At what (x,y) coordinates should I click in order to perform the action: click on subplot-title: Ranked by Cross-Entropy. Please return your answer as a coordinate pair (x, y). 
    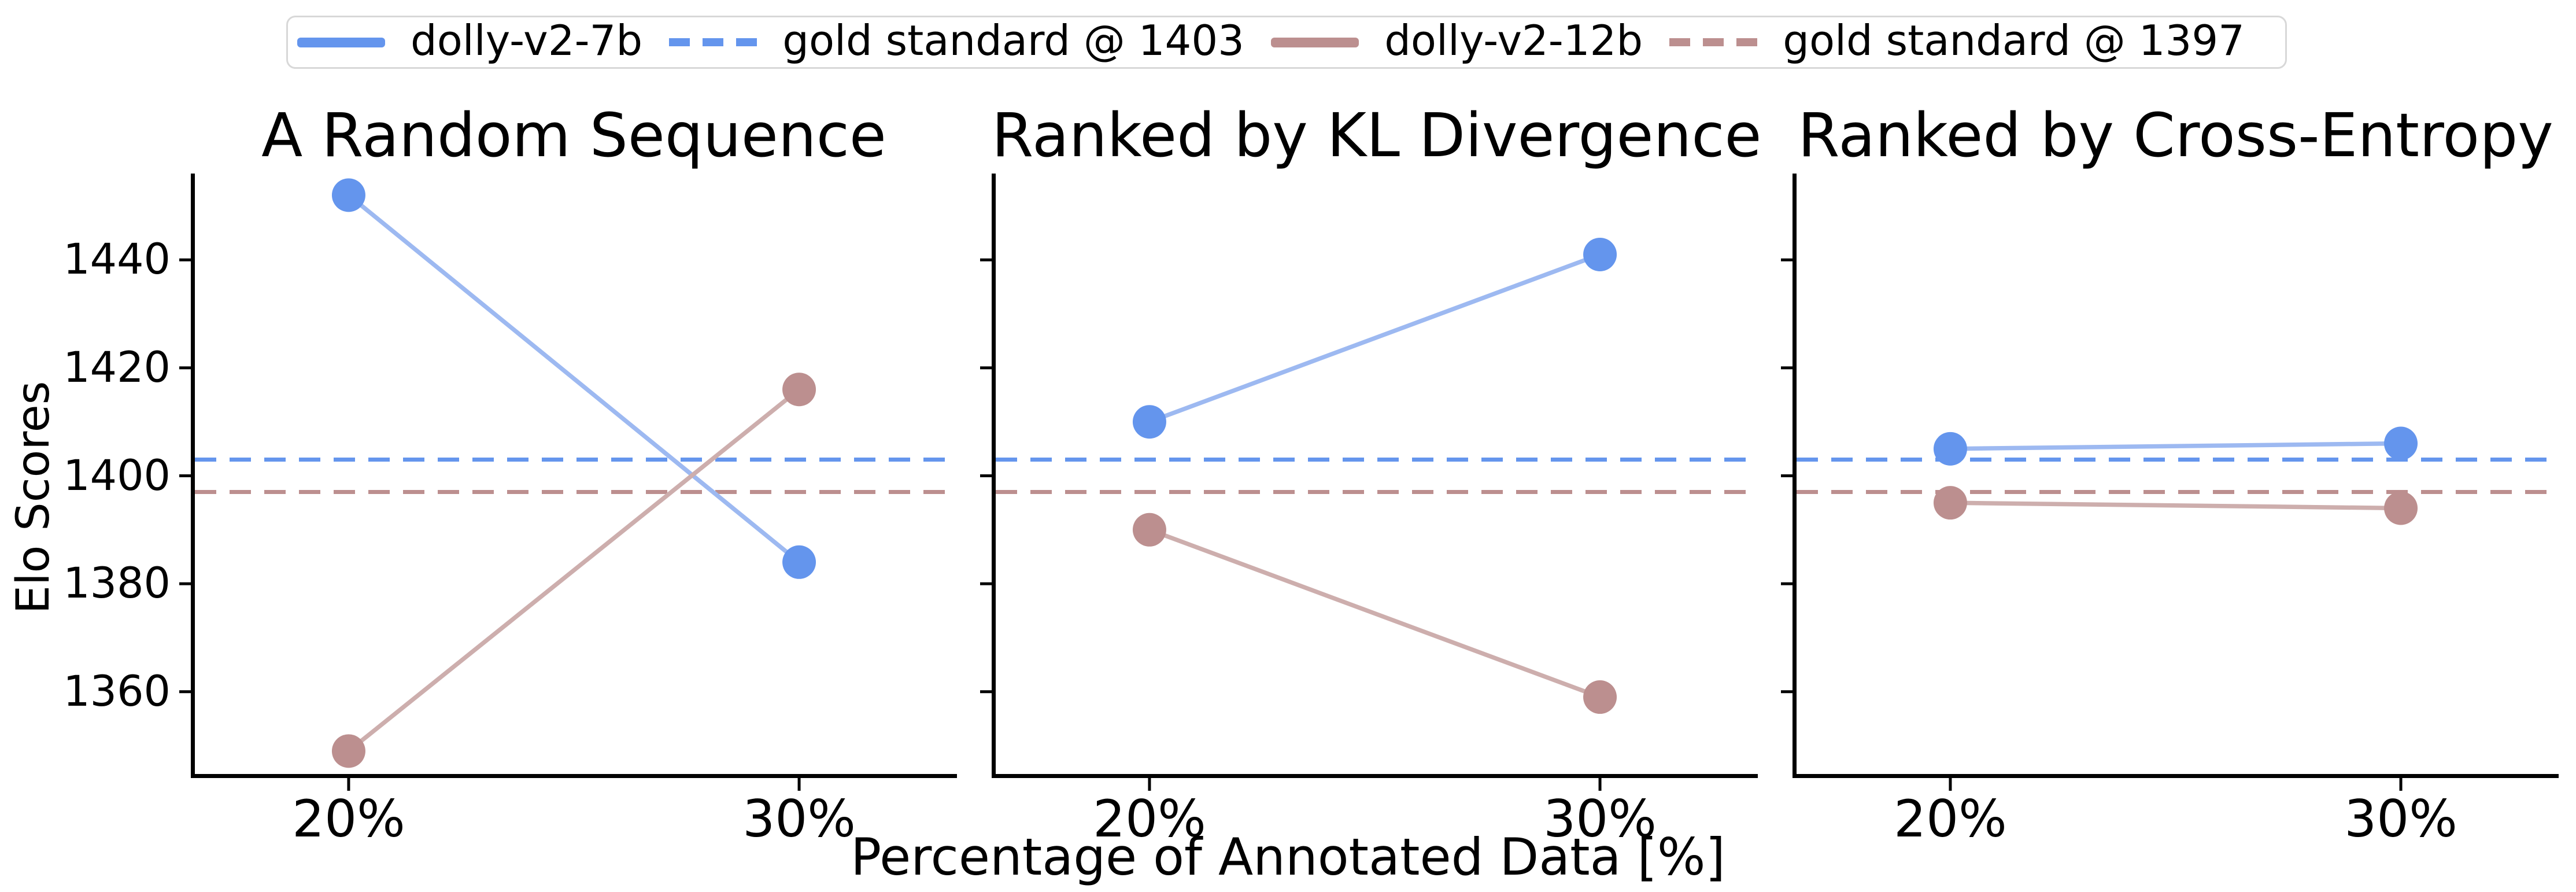
    Looking at the image, I should click on (2175, 135).